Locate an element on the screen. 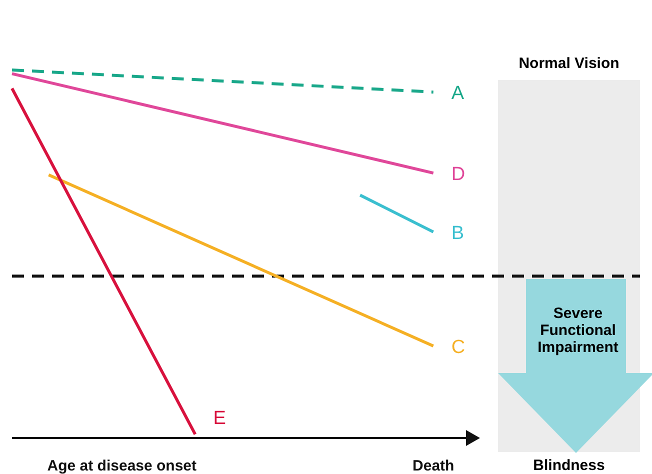  series-label: A is located at coordinates (457, 93).